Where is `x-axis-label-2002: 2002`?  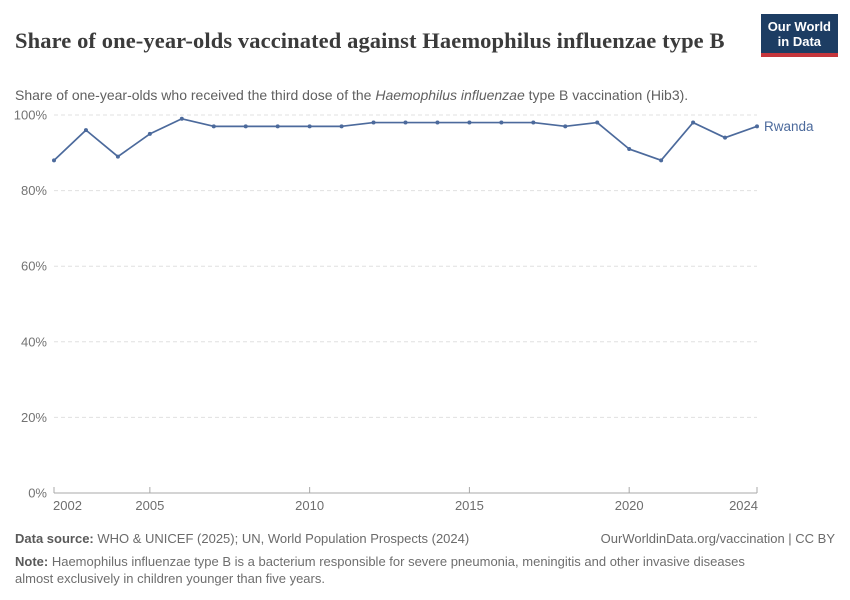 x-axis-label-2002: 2002 is located at coordinates (67, 505).